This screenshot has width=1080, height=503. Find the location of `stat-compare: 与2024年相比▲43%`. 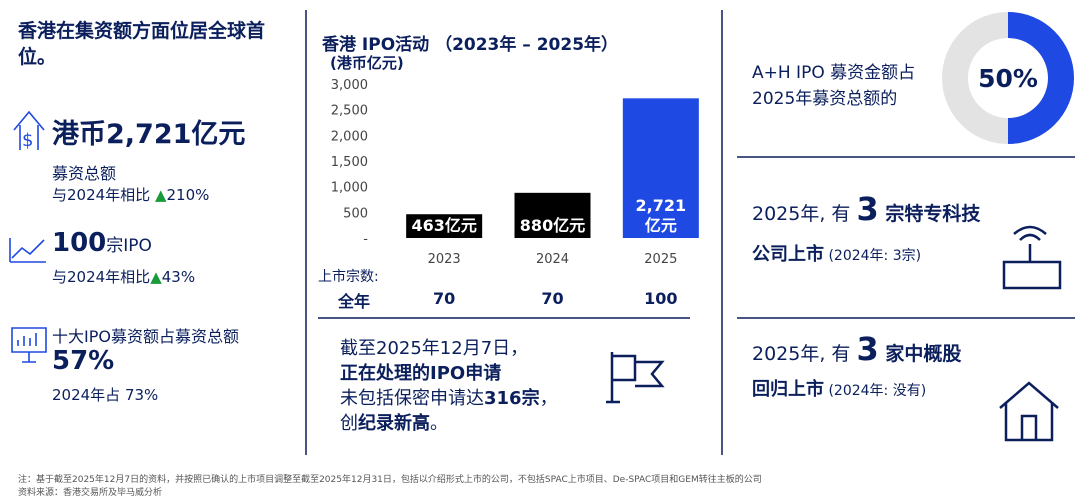

stat-compare: 与2024年相比▲43% is located at coordinates (123, 276).